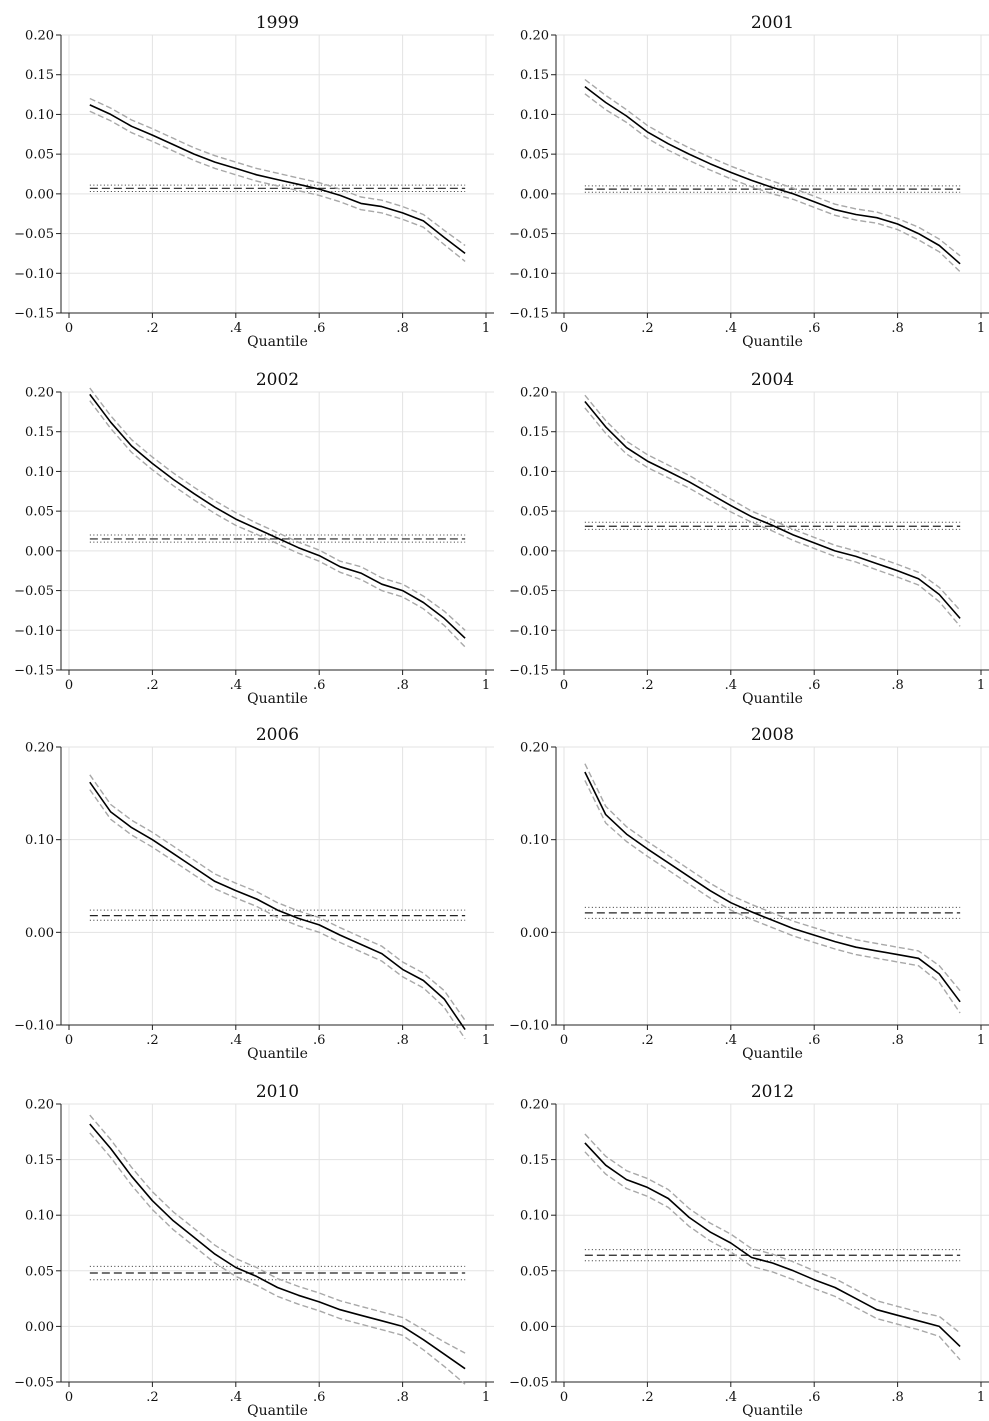  What do you see at coordinates (772, 1092) in the screenshot?
I see `panel-title: 2012` at bounding box center [772, 1092].